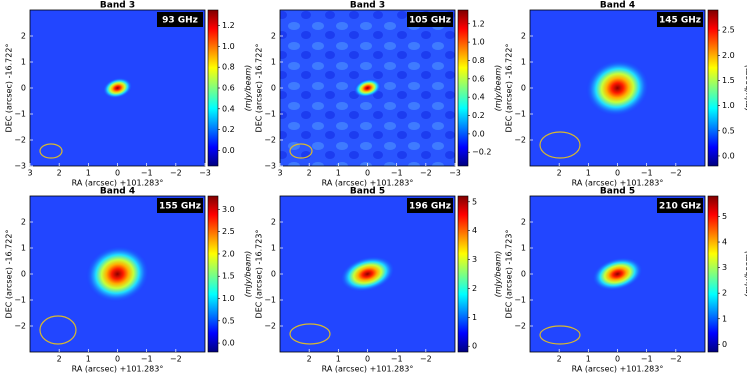 The height and width of the screenshot is (374, 747). I want to click on annotation: 105 GHz, so click(430, 21).